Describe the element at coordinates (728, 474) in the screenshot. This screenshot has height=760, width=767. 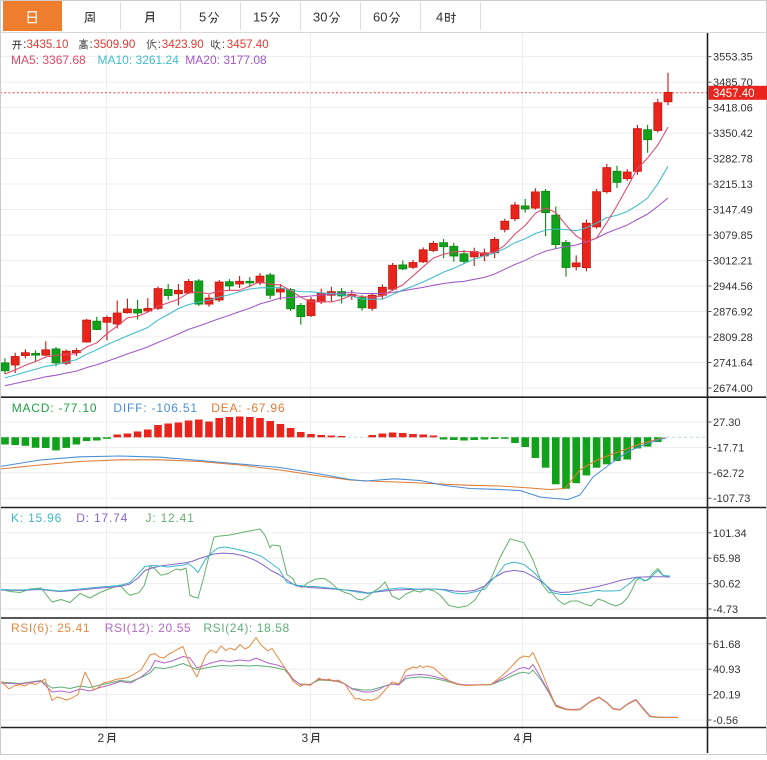
I see `svg-text: -62.72` at that location.